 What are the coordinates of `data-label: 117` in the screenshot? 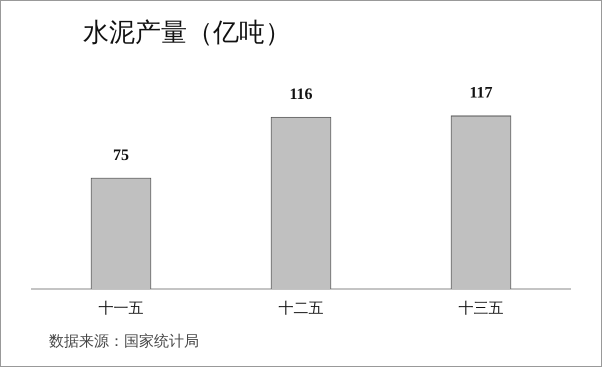 It's located at (481, 93).